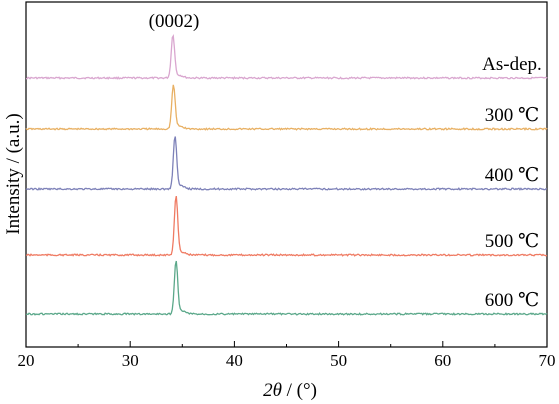 The height and width of the screenshot is (404, 559). What do you see at coordinates (26, 360) in the screenshot?
I see `x-tick-label: 20` at bounding box center [26, 360].